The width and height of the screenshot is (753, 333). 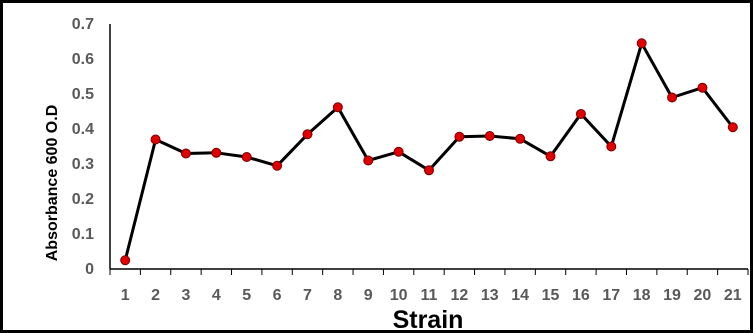 I want to click on x-tick-label: 9, so click(x=368, y=295).